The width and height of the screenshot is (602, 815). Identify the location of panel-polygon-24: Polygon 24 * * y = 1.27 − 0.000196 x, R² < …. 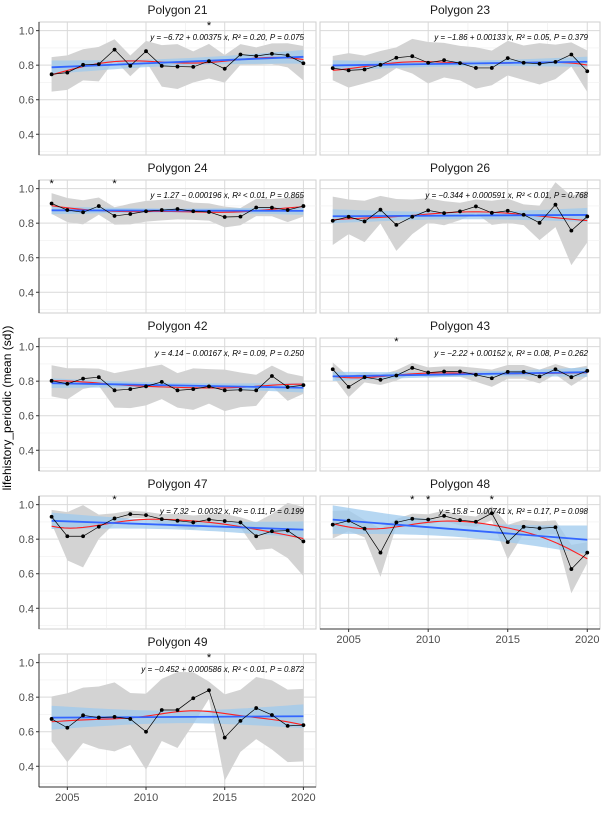
(168, 237).